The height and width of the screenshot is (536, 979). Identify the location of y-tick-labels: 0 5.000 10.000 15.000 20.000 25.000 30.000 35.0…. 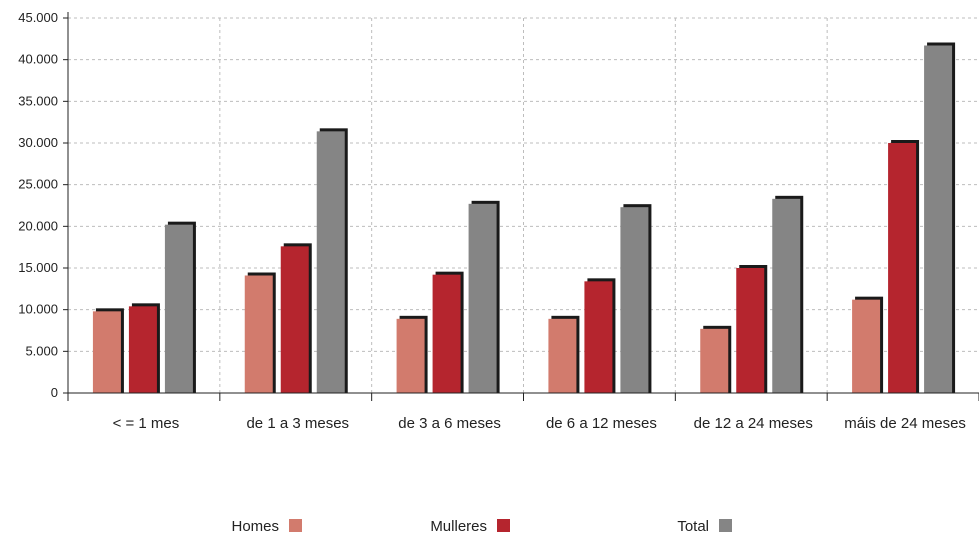
(38, 205).